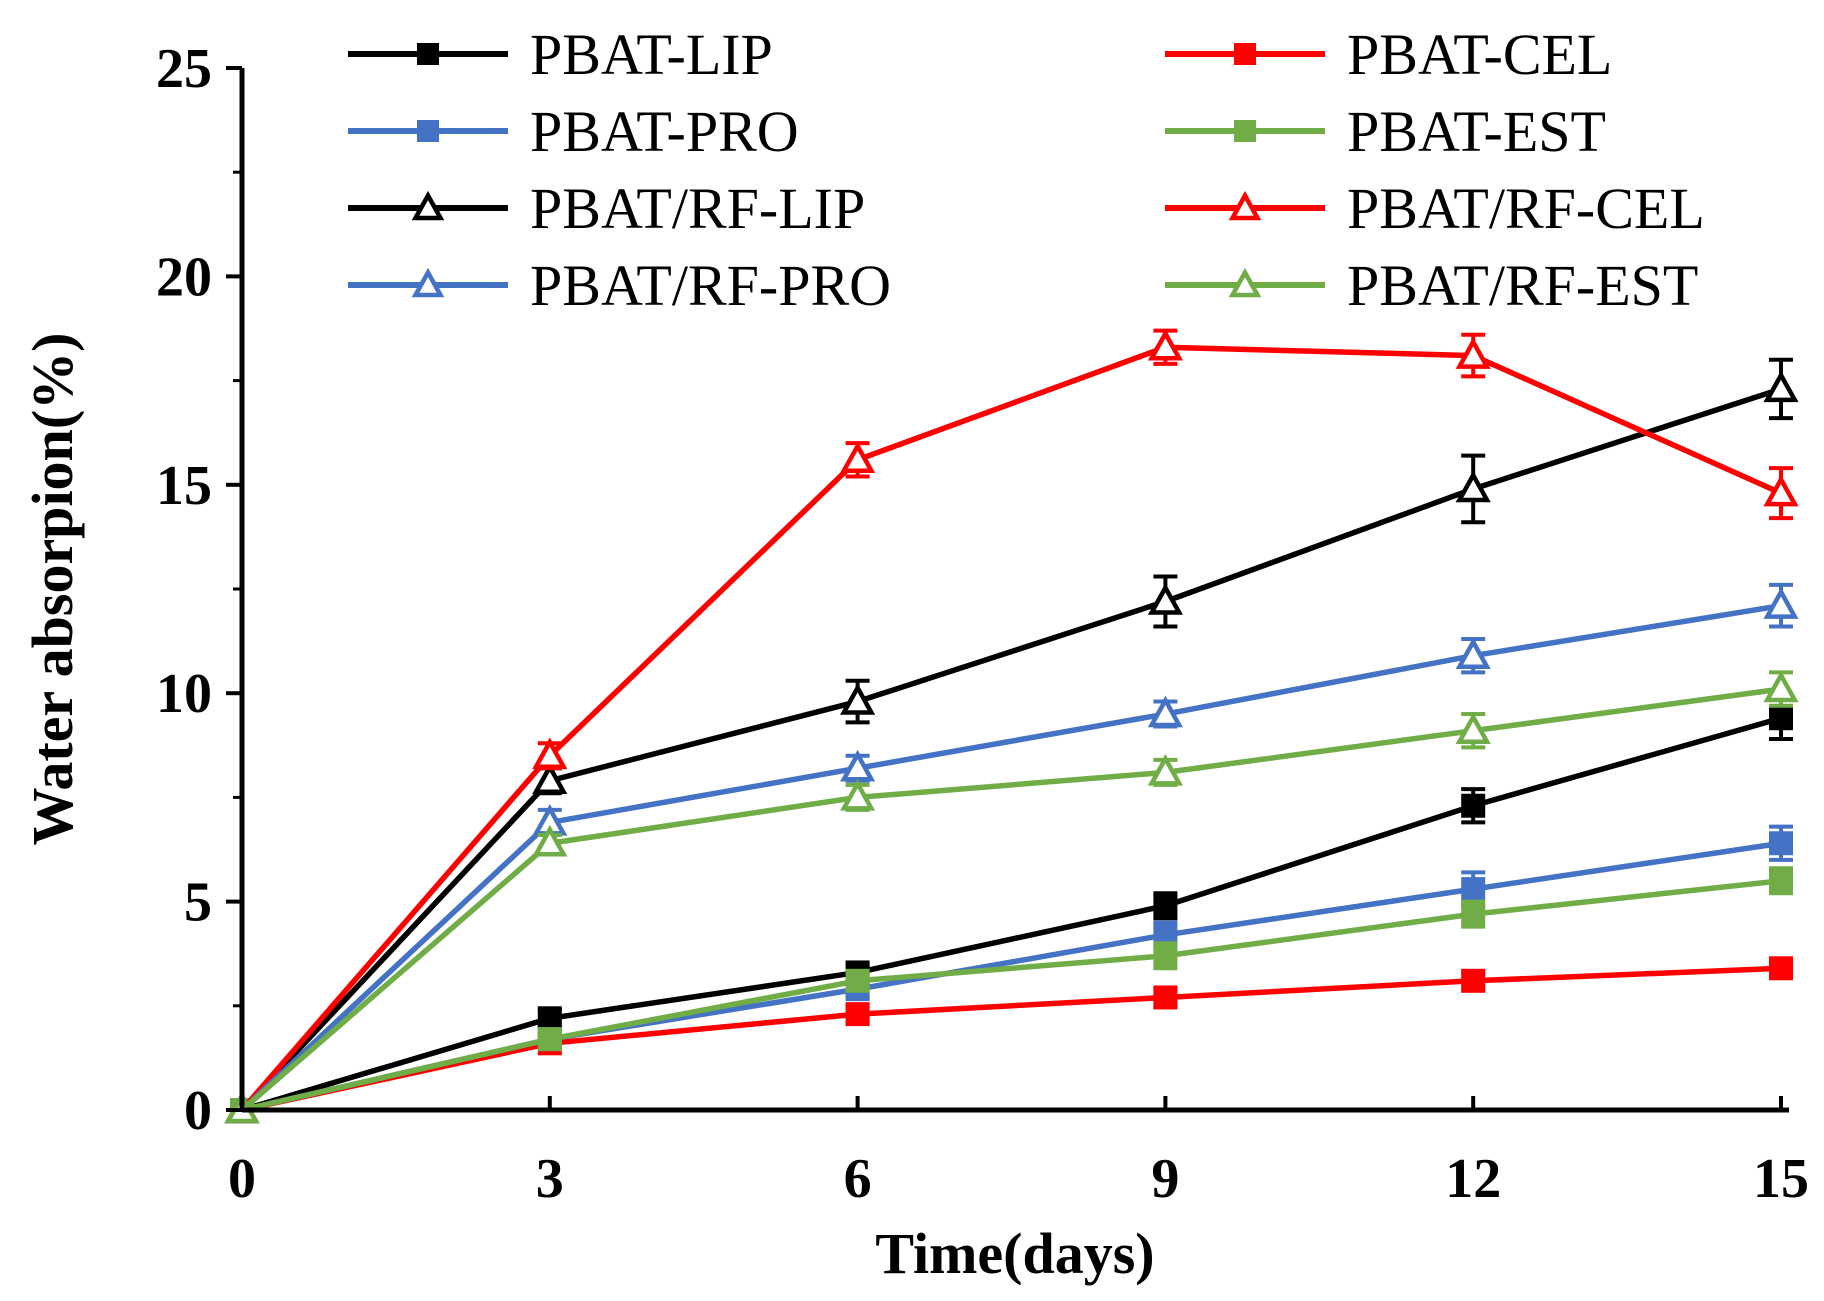  What do you see at coordinates (52, 589) in the screenshot?
I see `y-axis-title: Water absorpion(%)` at bounding box center [52, 589].